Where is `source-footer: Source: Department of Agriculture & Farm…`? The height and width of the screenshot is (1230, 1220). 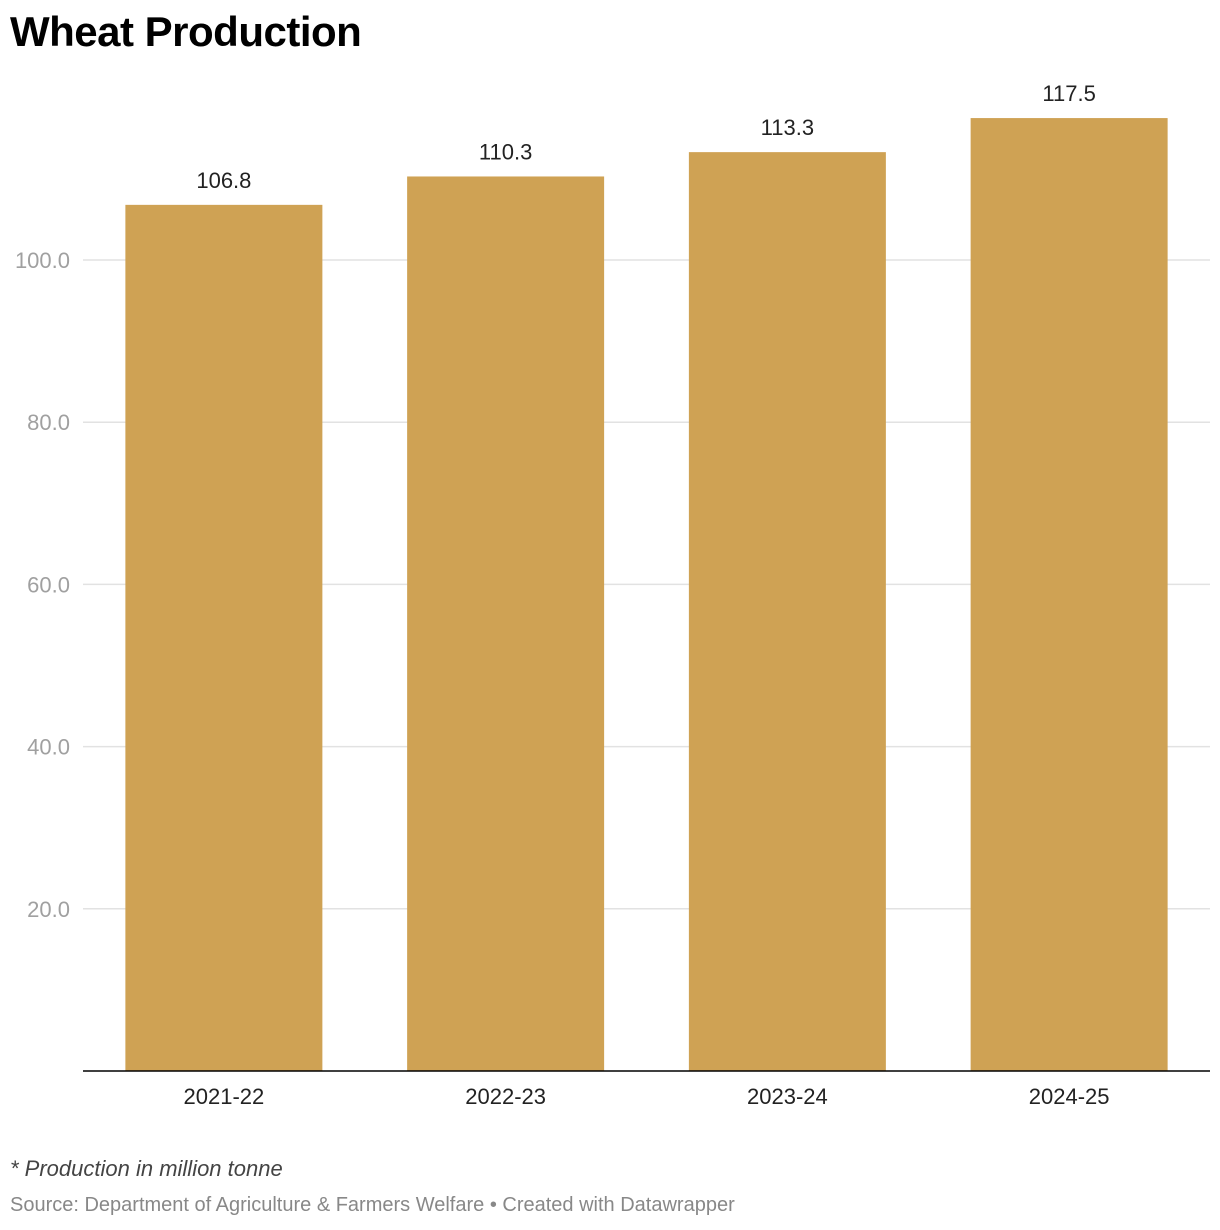
source-footer: Source: Department of Agriculture & Farm… is located at coordinates (372, 1205).